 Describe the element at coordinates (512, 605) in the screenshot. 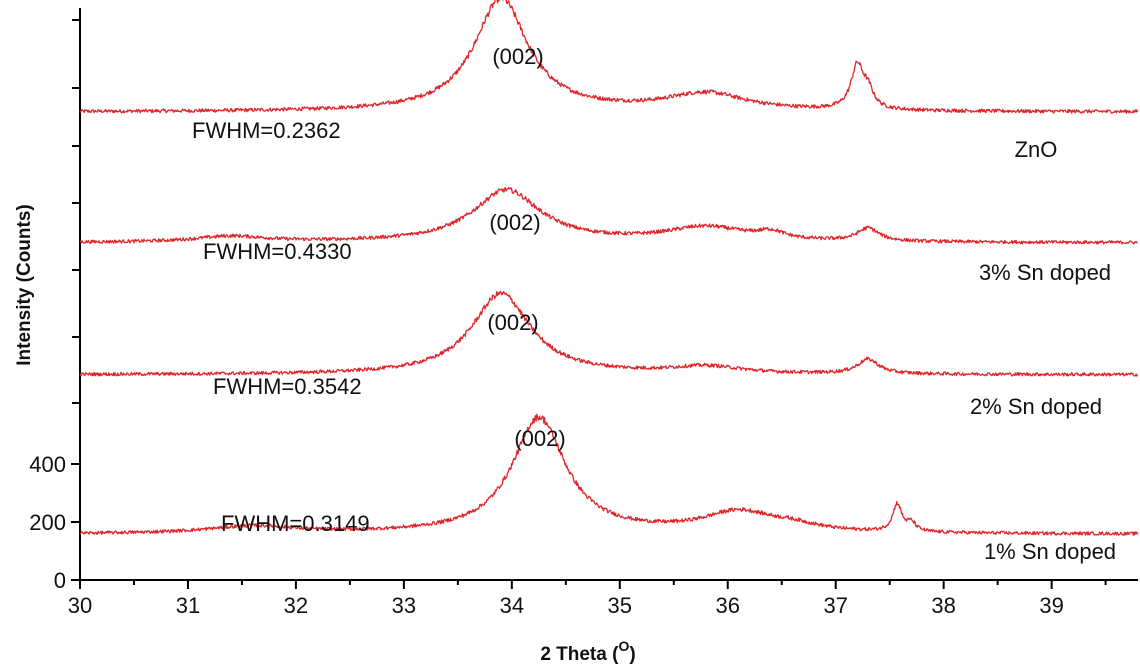

I see `x-tick-label-34: 34` at that location.